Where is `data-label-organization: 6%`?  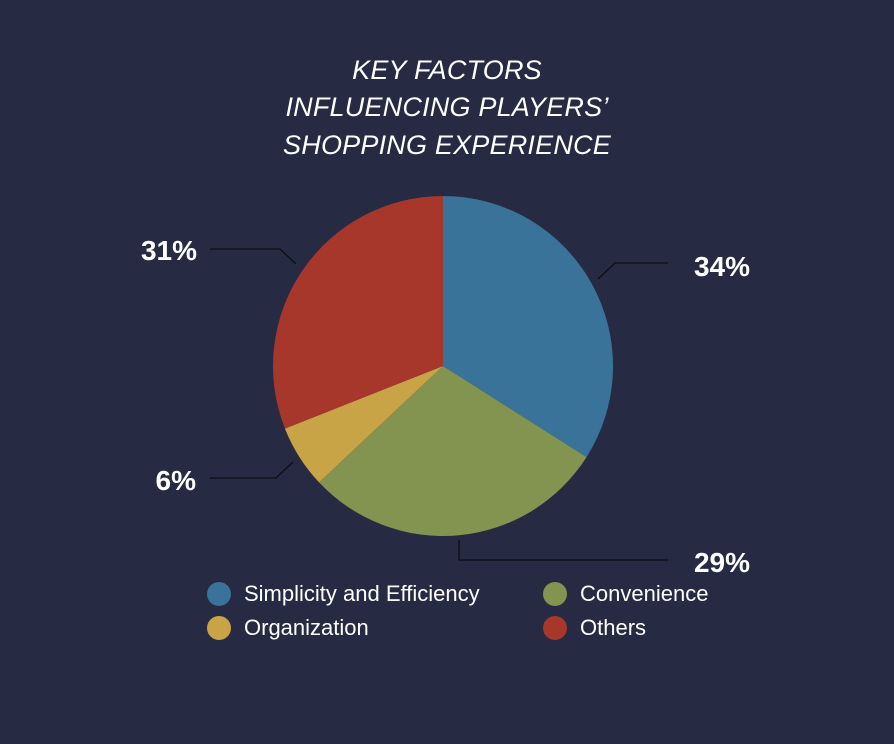
data-label-organization: 6% is located at coordinates (176, 480).